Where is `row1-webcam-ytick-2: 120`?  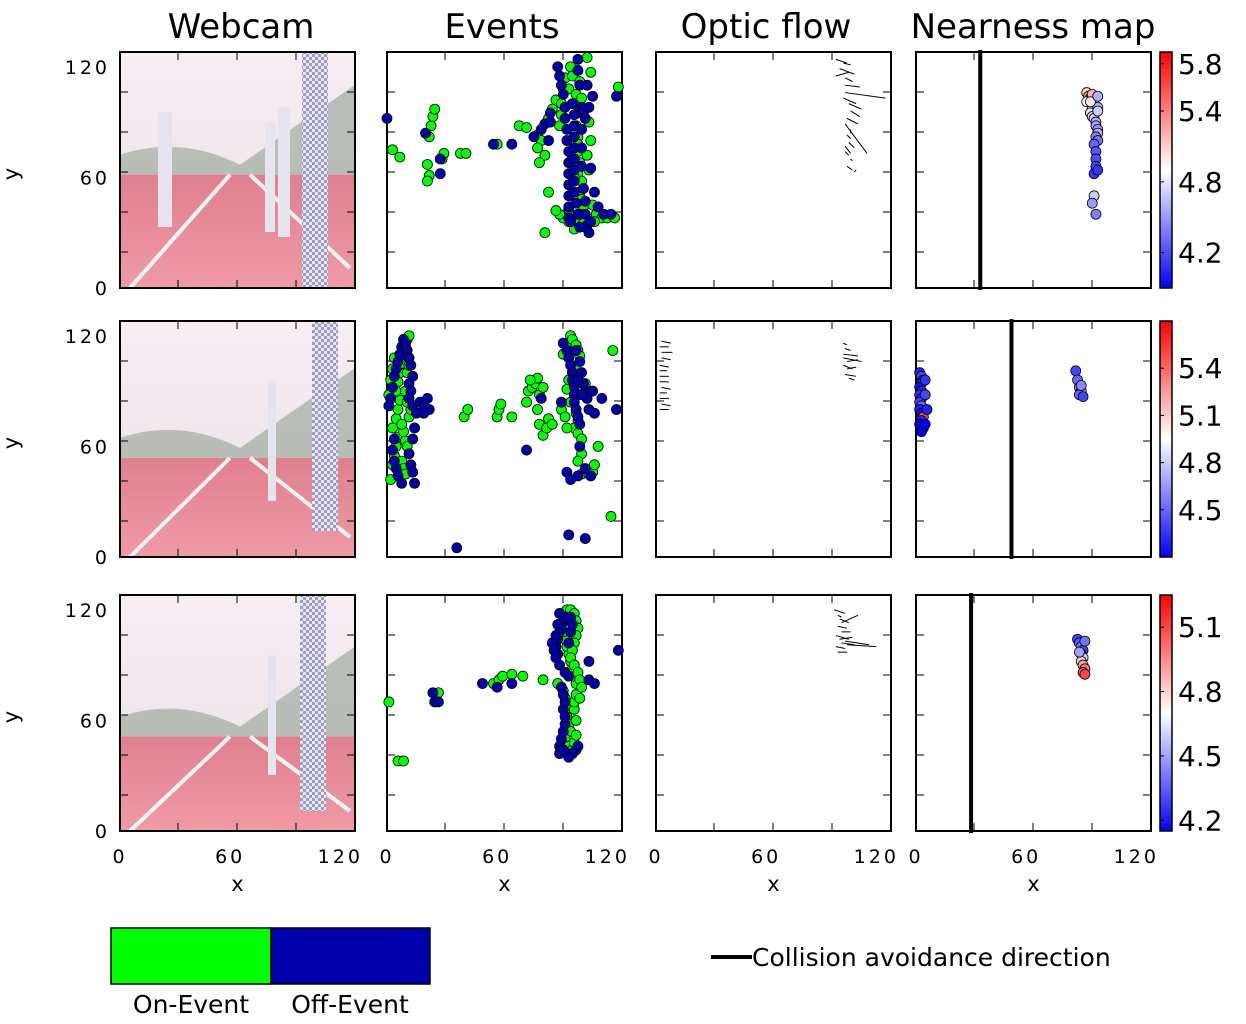
row1-webcam-ytick-2: 120 is located at coordinates (87, 68).